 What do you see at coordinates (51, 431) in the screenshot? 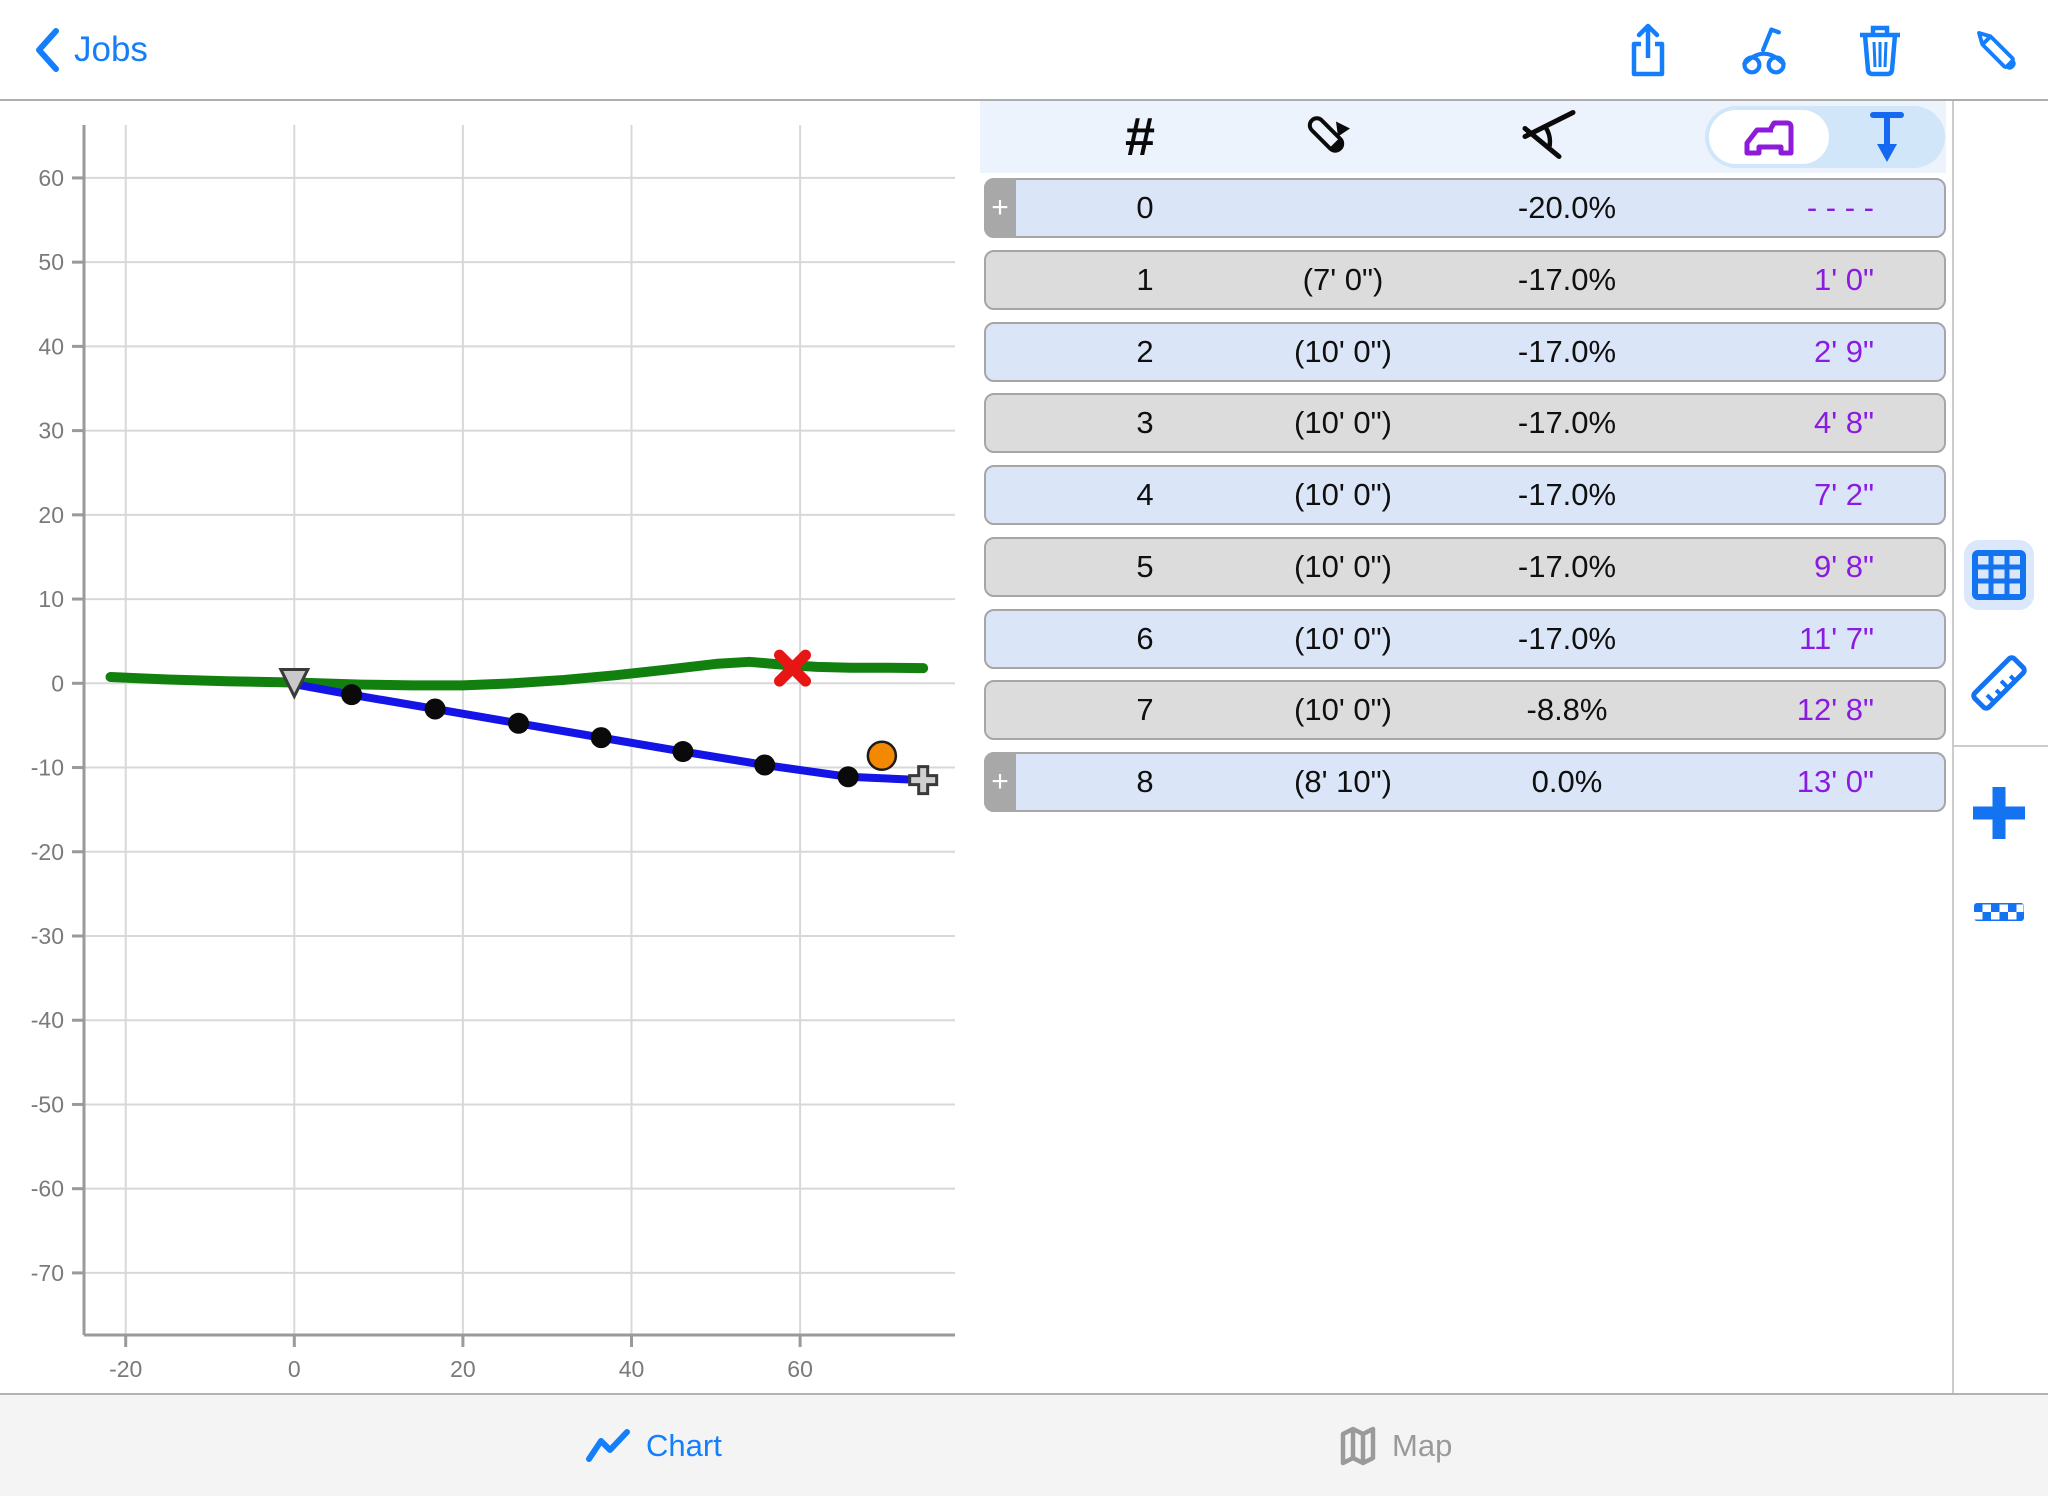
I see `svg-text: 30` at bounding box center [51, 431].